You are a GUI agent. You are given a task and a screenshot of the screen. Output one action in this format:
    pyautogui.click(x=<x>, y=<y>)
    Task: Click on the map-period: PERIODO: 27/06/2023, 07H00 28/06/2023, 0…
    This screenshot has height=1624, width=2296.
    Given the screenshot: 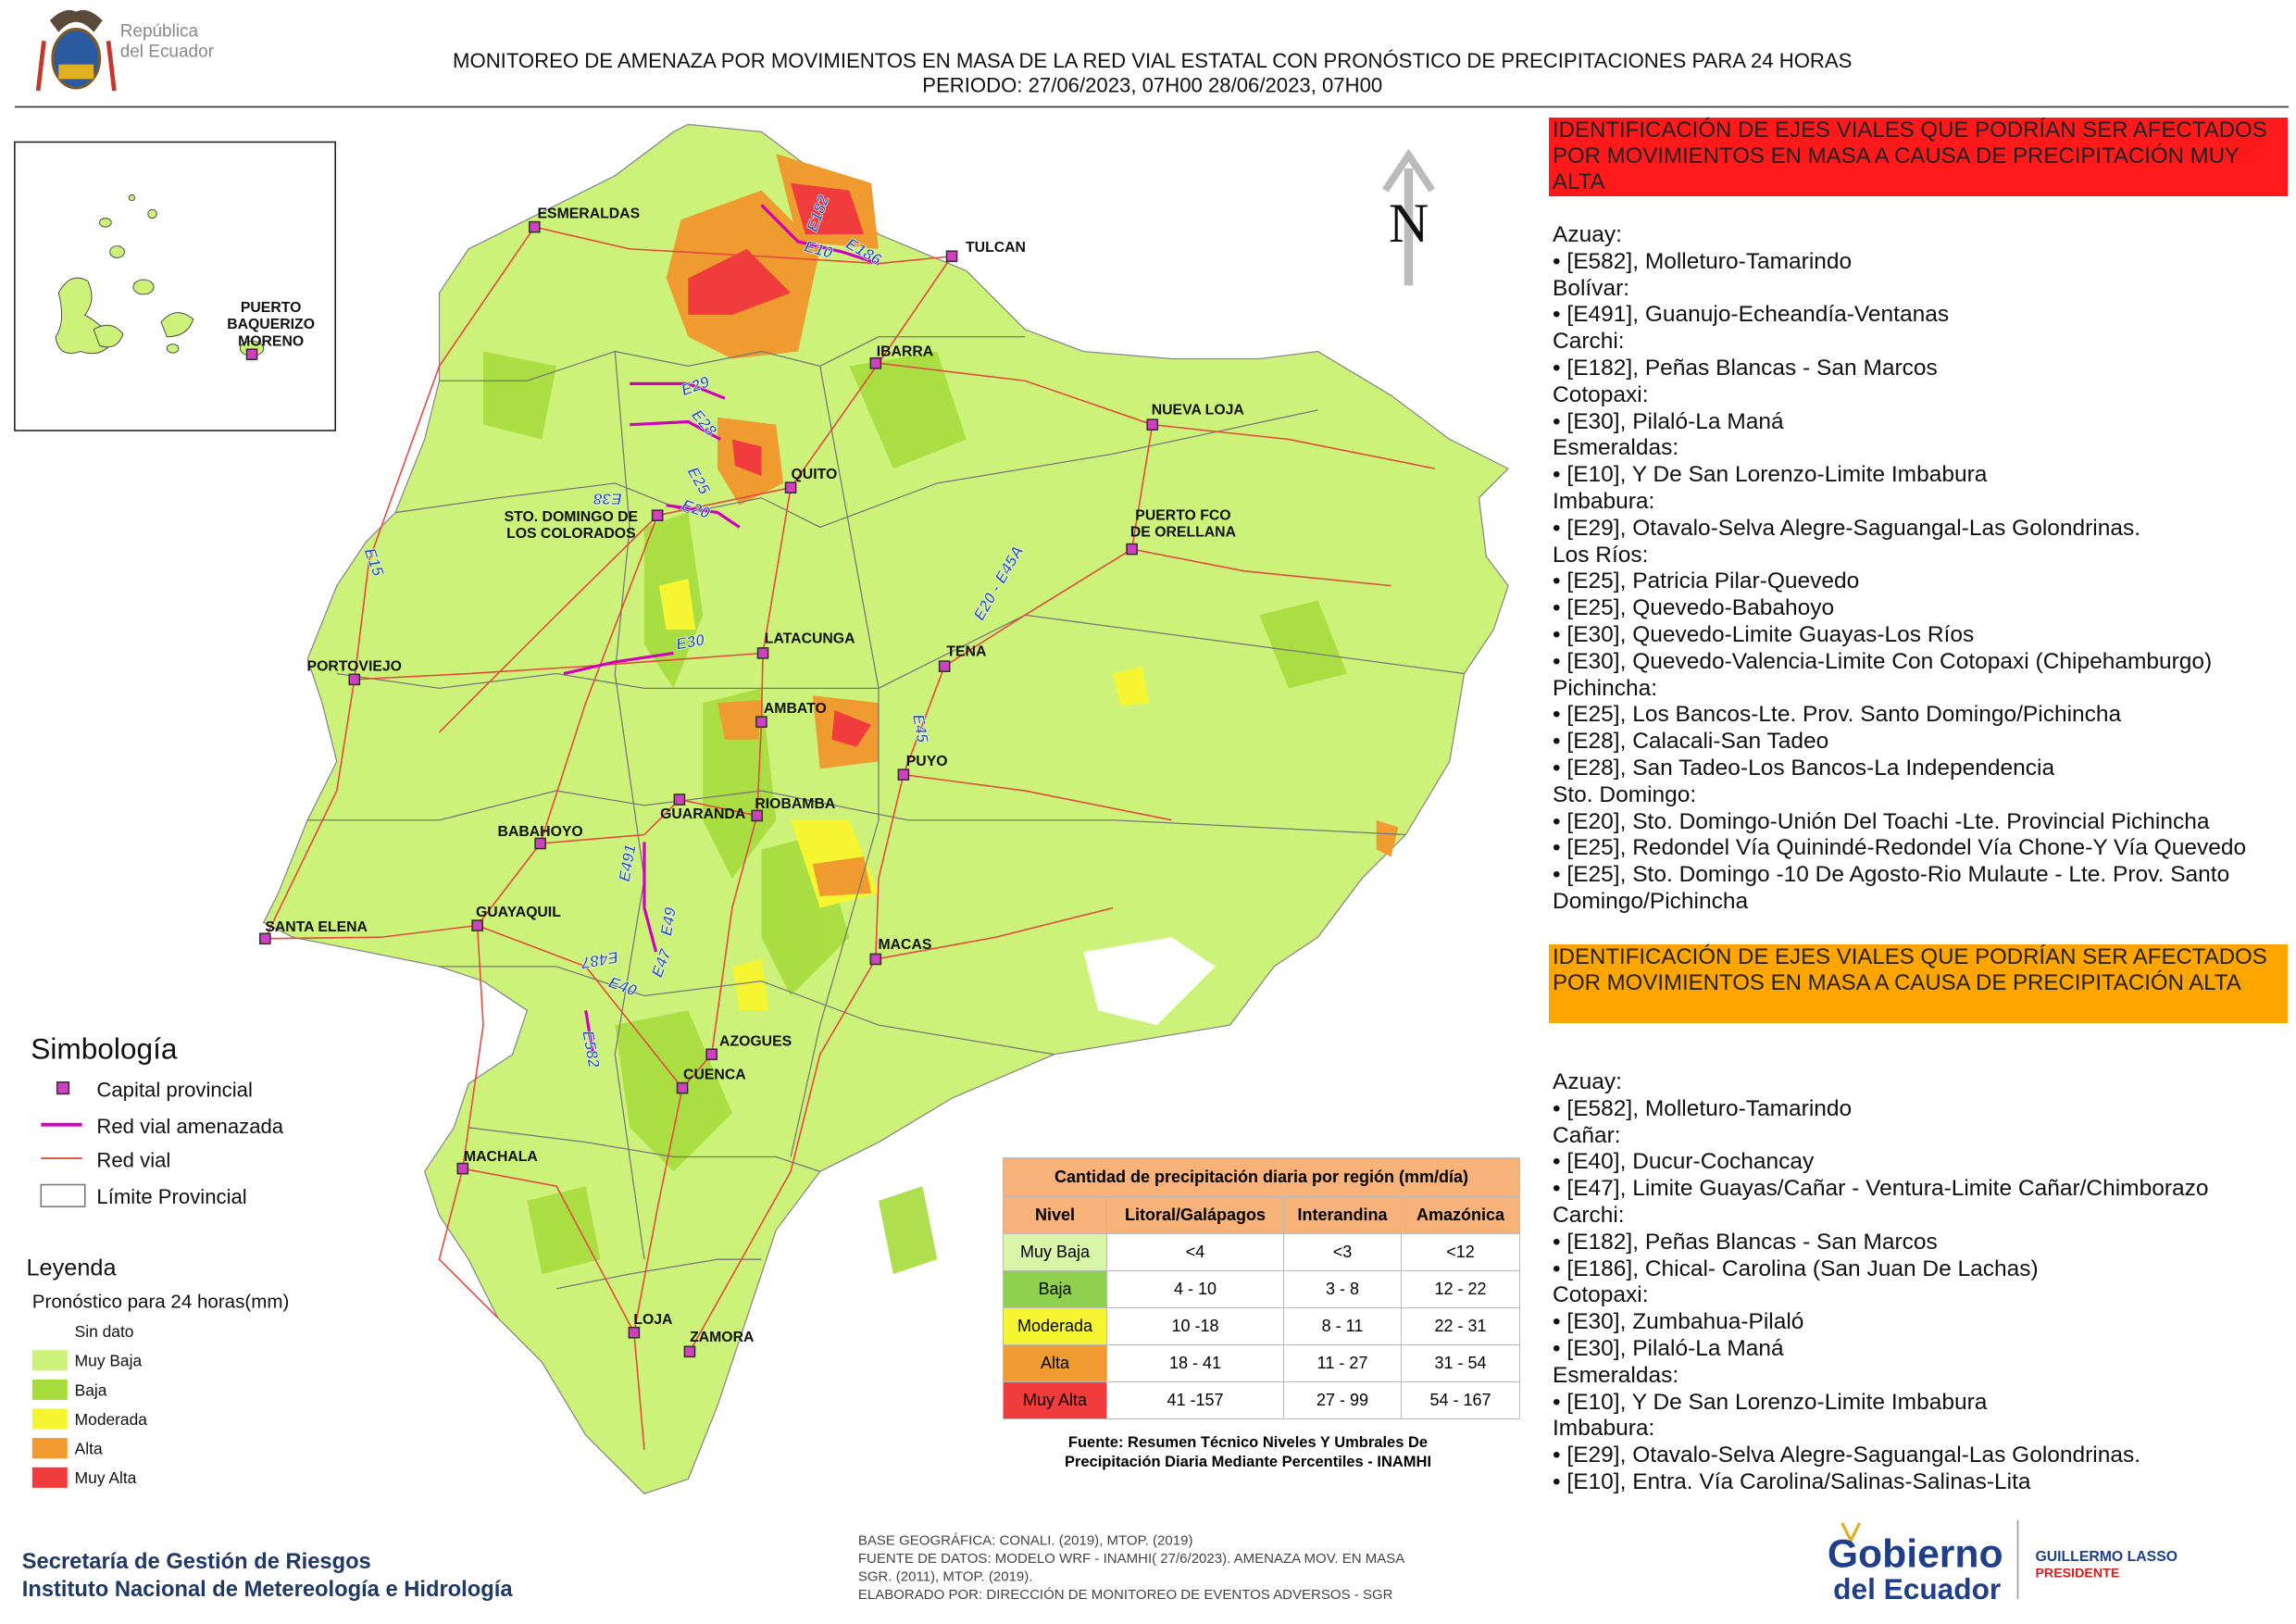 What is the action you would take?
    pyautogui.click(x=1152, y=85)
    